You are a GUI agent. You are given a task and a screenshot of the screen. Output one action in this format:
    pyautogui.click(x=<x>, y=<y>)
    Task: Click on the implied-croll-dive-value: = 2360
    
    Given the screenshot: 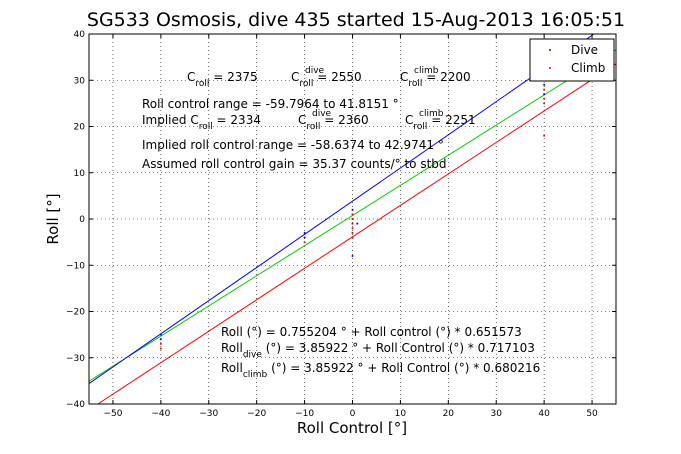 What is the action you would take?
    pyautogui.click(x=344, y=120)
    